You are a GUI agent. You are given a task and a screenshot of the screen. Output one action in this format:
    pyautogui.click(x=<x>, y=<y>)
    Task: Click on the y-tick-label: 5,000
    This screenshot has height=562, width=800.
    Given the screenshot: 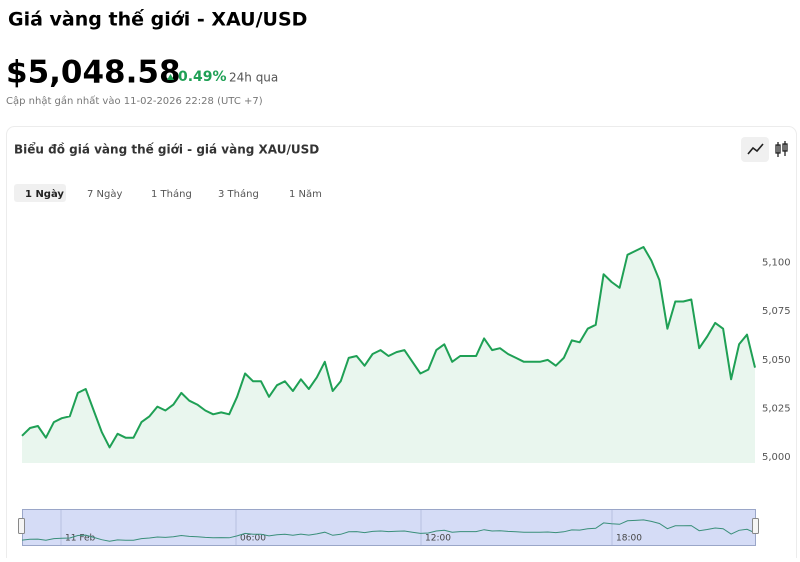 What is the action you would take?
    pyautogui.click(x=776, y=457)
    